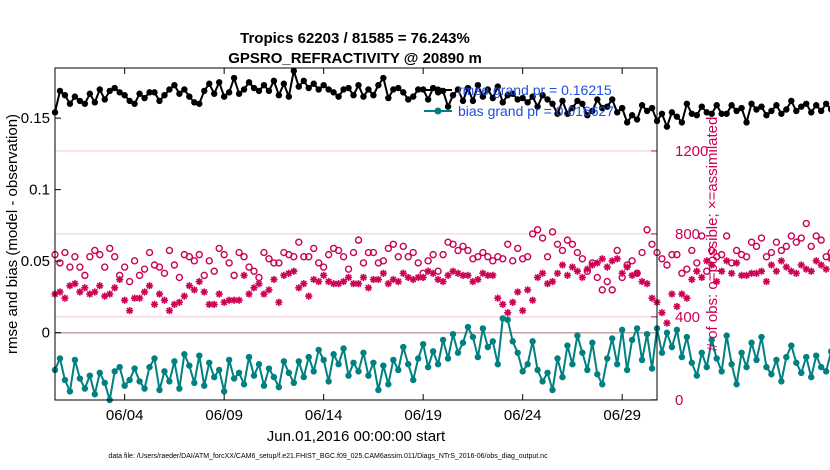 This screenshot has height=470, width=830. What do you see at coordinates (687, 317) in the screenshot?
I see `y-right-tick-label: 400` at bounding box center [687, 317].